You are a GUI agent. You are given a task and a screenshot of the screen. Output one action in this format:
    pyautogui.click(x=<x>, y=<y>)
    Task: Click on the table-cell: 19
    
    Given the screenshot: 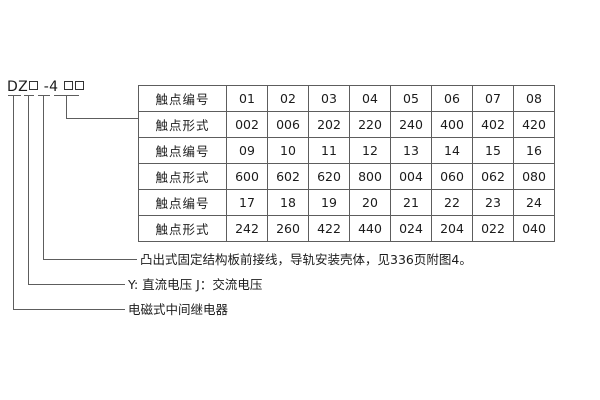 What is the action you would take?
    pyautogui.click(x=329, y=202)
    